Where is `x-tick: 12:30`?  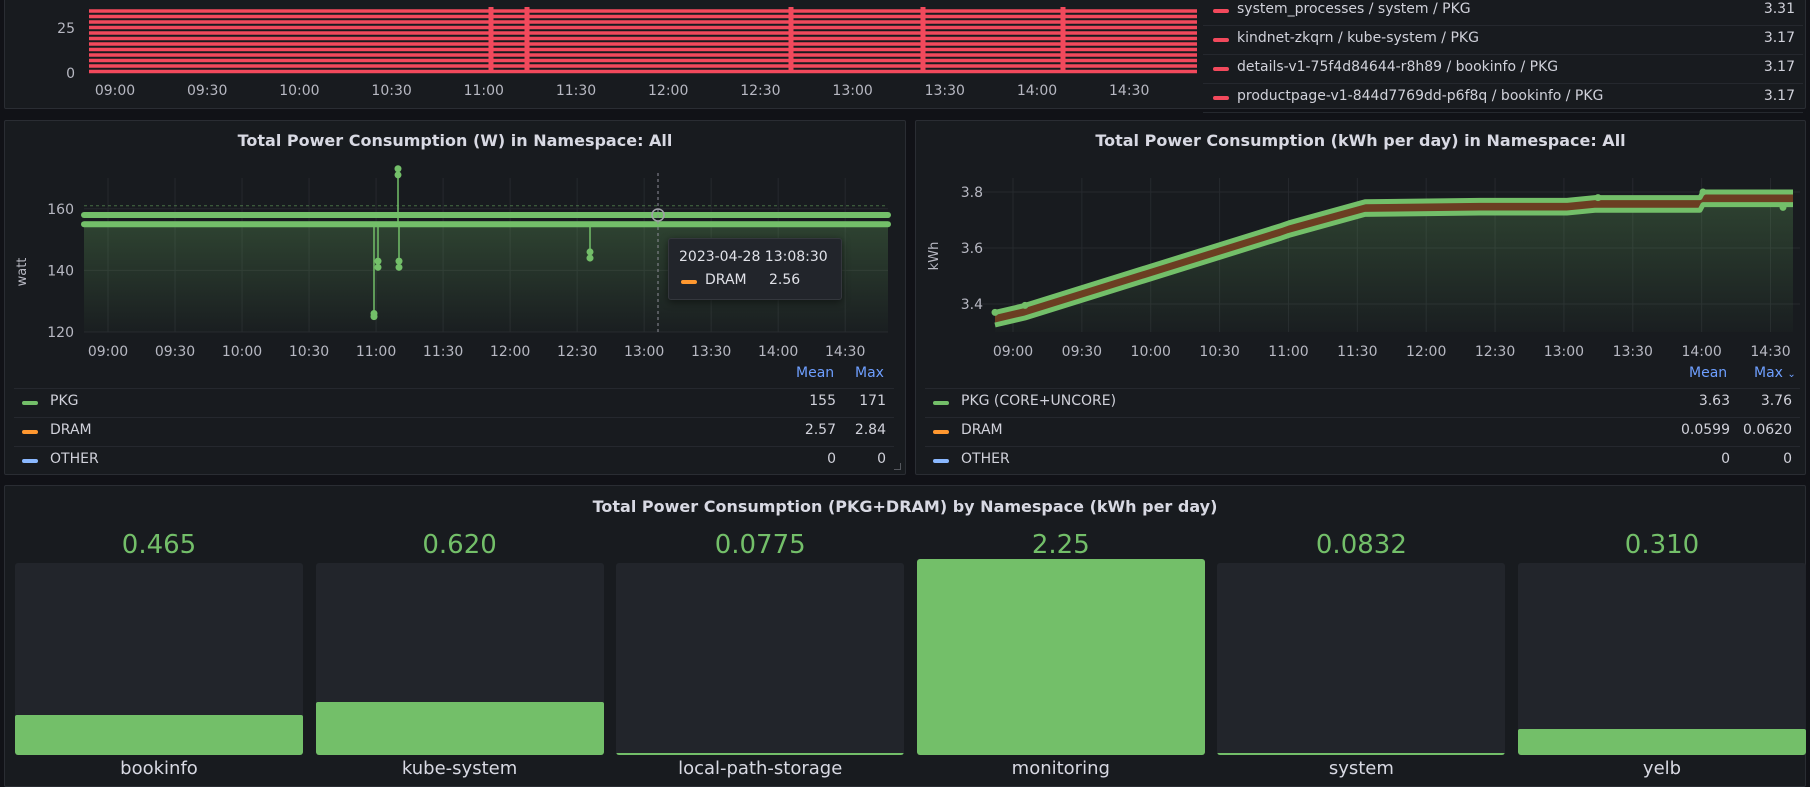
x-tick: 12:30 is located at coordinates (760, 91).